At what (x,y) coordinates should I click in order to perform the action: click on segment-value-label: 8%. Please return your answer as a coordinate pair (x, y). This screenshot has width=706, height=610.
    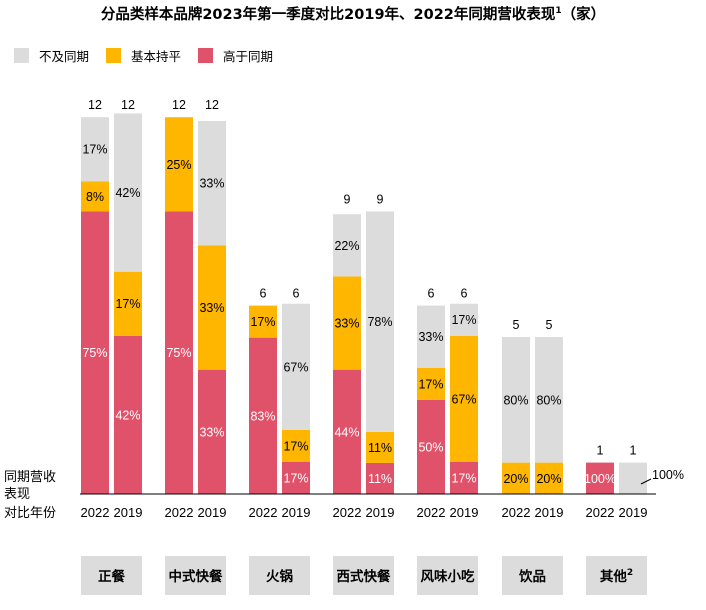
    Looking at the image, I should click on (95, 197).